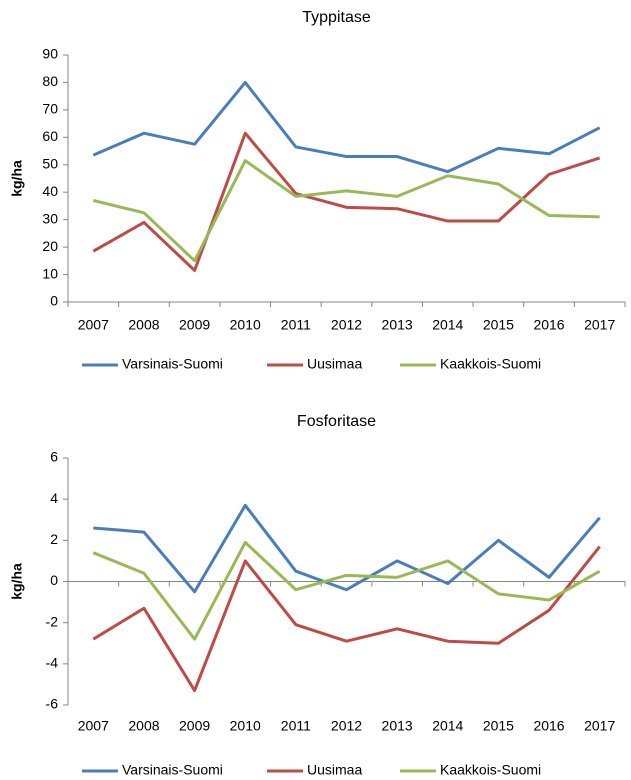 The width and height of the screenshot is (631, 780). Describe the element at coordinates (52, 704) in the screenshot. I see `y-tick-label: -6` at that location.